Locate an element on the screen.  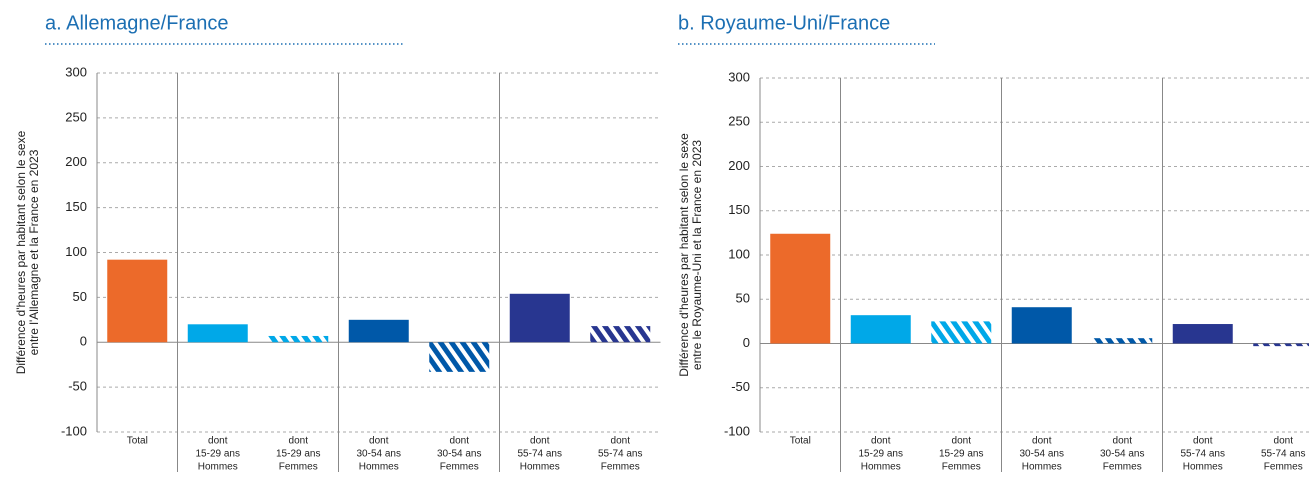
y-axis-label: entre l'Allemagne et la France en 2023 is located at coordinates (34, 252).